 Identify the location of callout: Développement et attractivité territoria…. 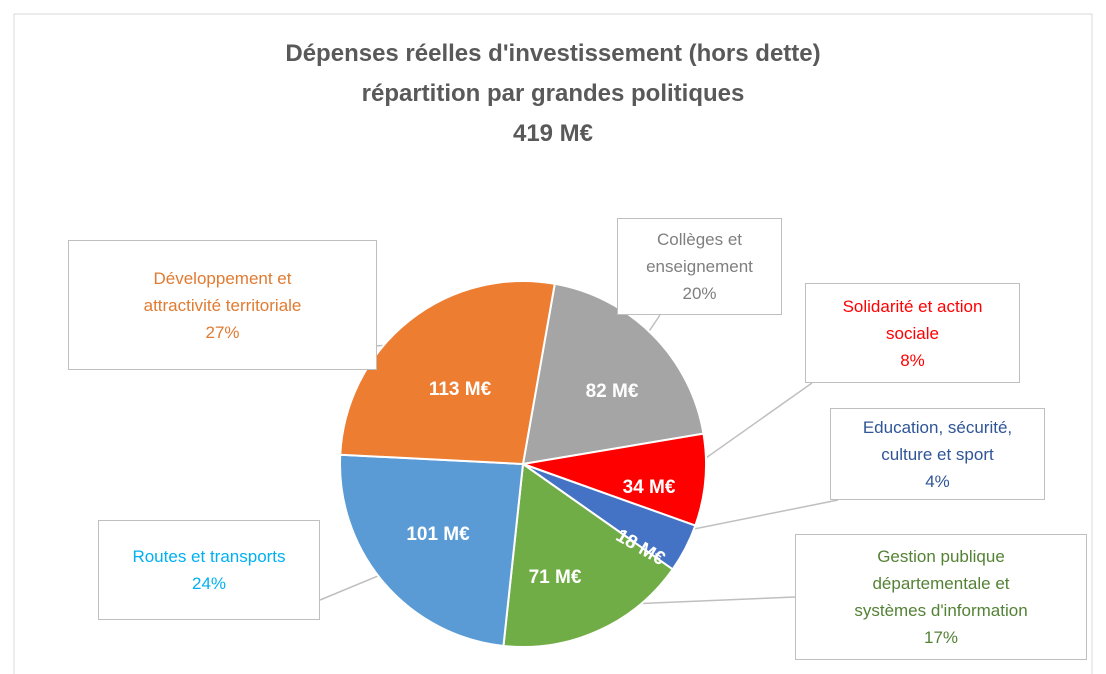
(222, 305).